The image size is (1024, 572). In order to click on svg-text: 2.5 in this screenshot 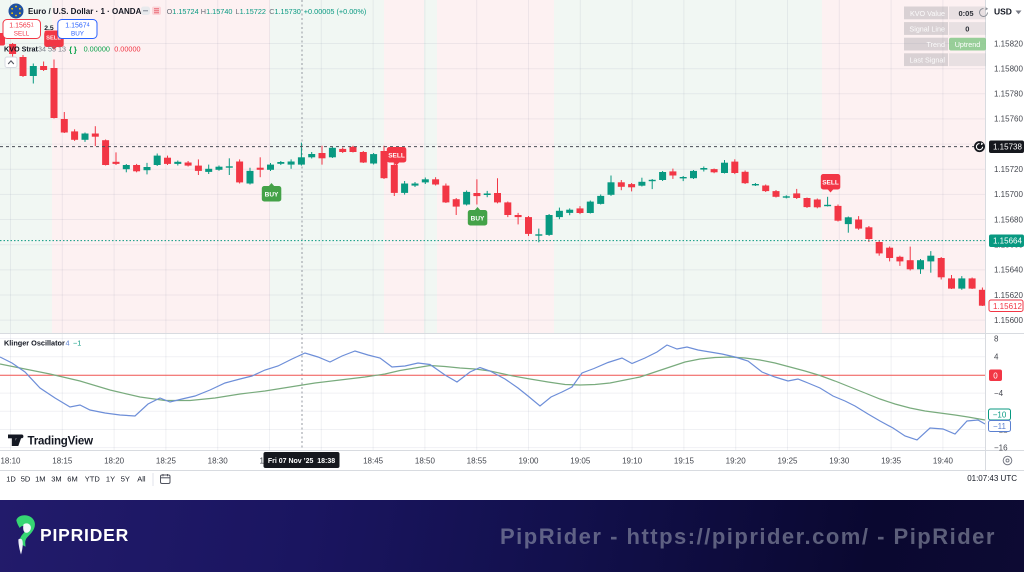, I will do `click(49, 28)`.